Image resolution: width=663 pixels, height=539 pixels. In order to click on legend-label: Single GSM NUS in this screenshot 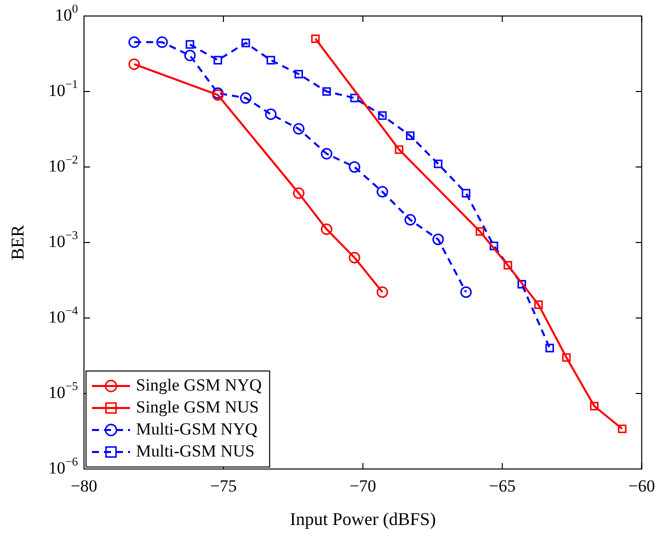, I will do `click(197, 406)`.